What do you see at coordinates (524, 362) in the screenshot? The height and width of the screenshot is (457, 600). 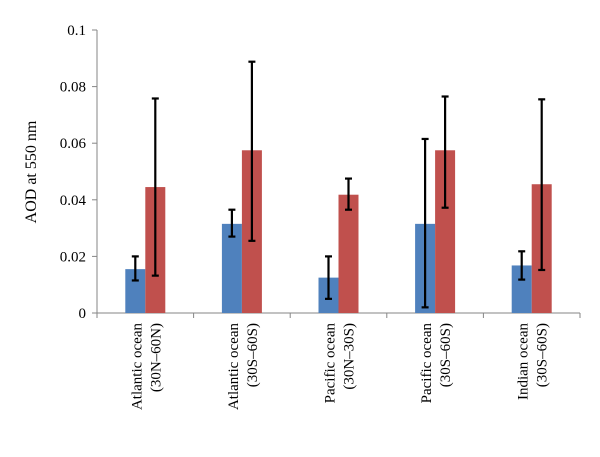 I see `x-category-label-line: Indian ocean` at bounding box center [524, 362].